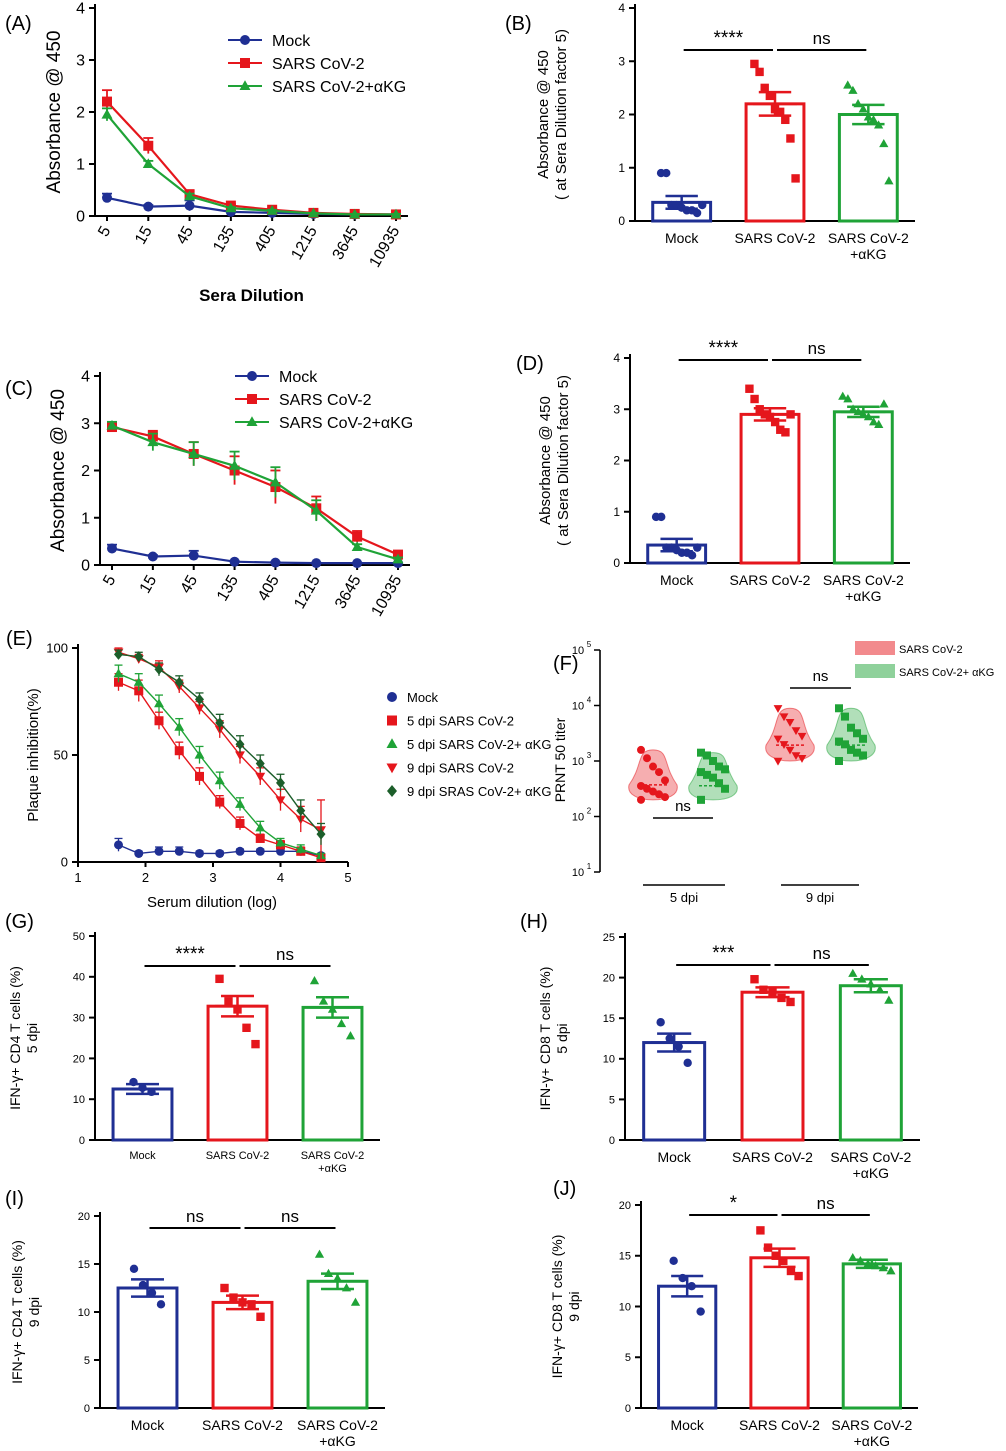  What do you see at coordinates (820, 897) in the screenshot?
I see `group-label: 9 dpi` at bounding box center [820, 897].